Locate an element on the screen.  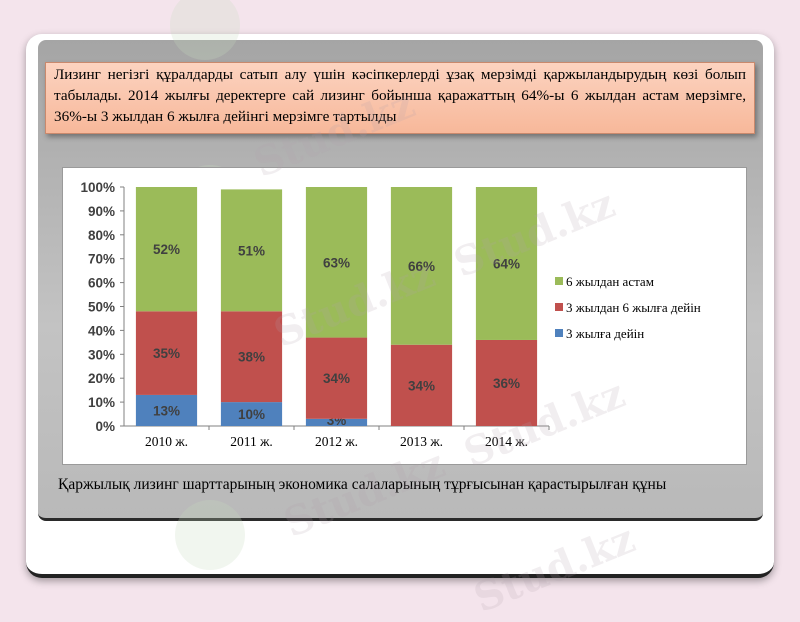
data-label: 52% is located at coordinates (166, 249).